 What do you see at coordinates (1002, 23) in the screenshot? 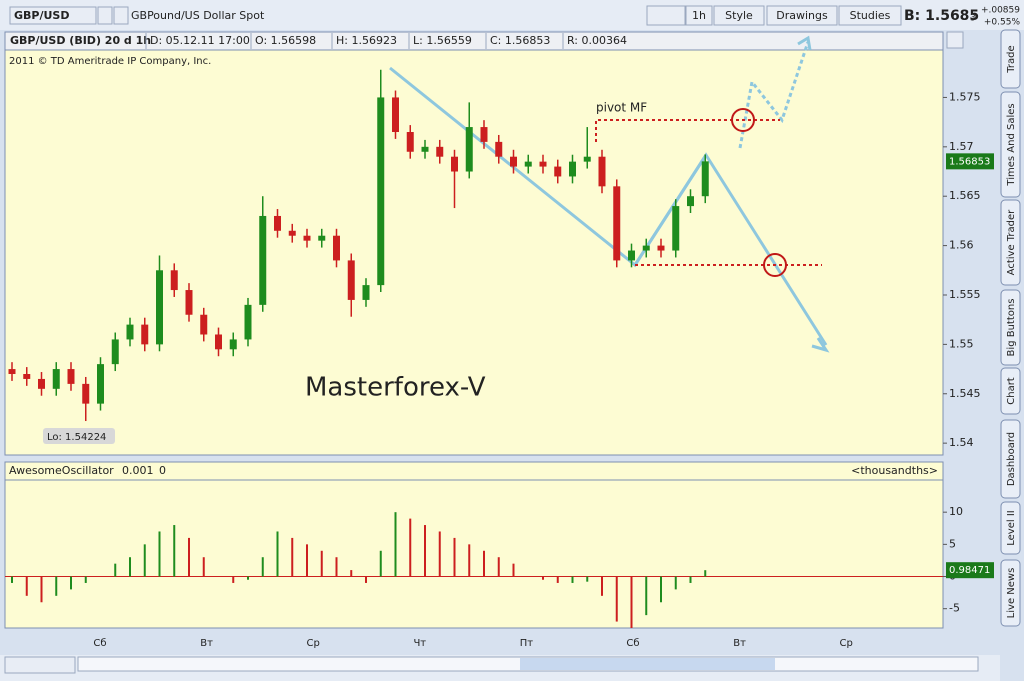
I see `change-pct: +0.55%` at bounding box center [1002, 23].